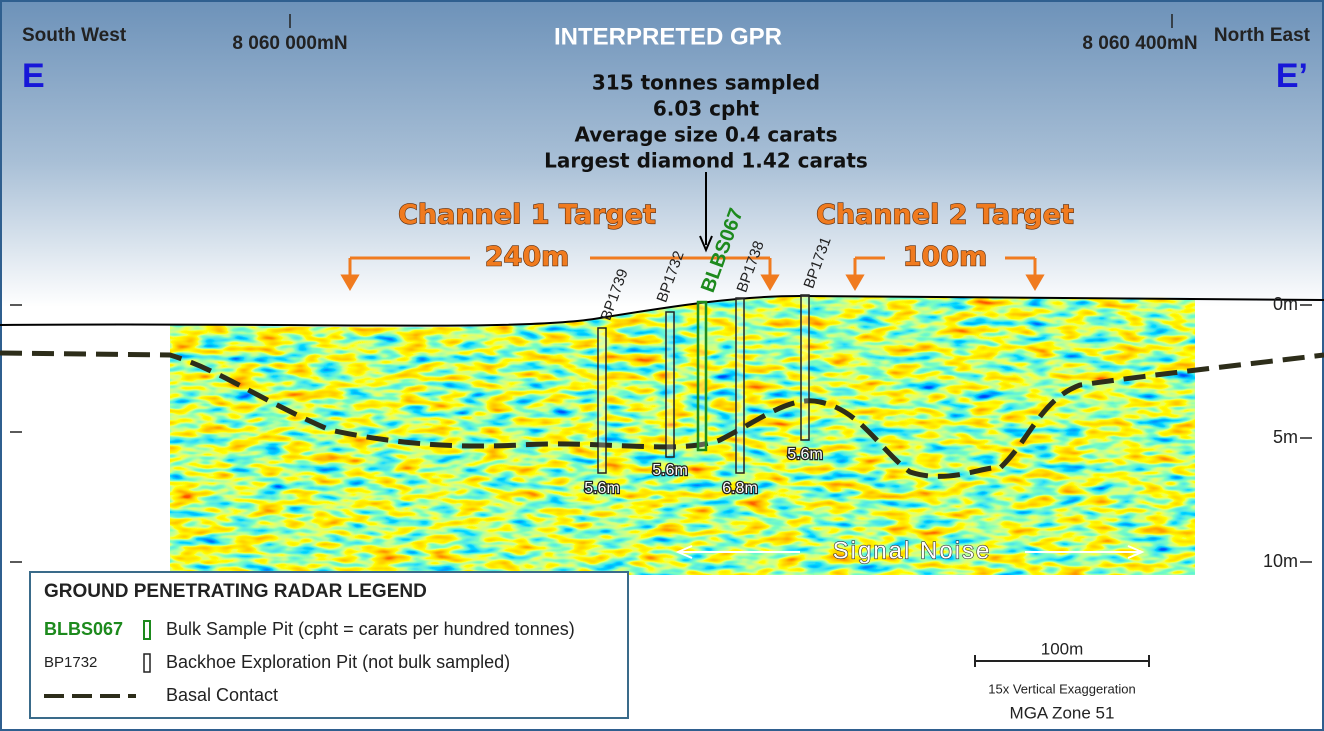 The image size is (1324, 731). Describe the element at coordinates (706, 212) in the screenshot. I see `arrow` at that location.